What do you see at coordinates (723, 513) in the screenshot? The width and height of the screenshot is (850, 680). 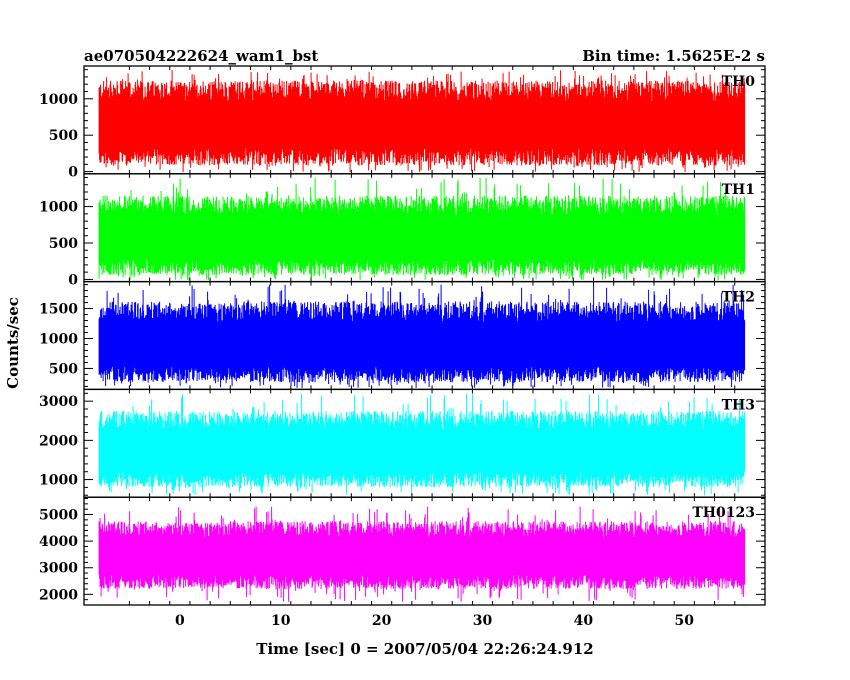 I see `panel-label-th0123: TH0123` at bounding box center [723, 513].